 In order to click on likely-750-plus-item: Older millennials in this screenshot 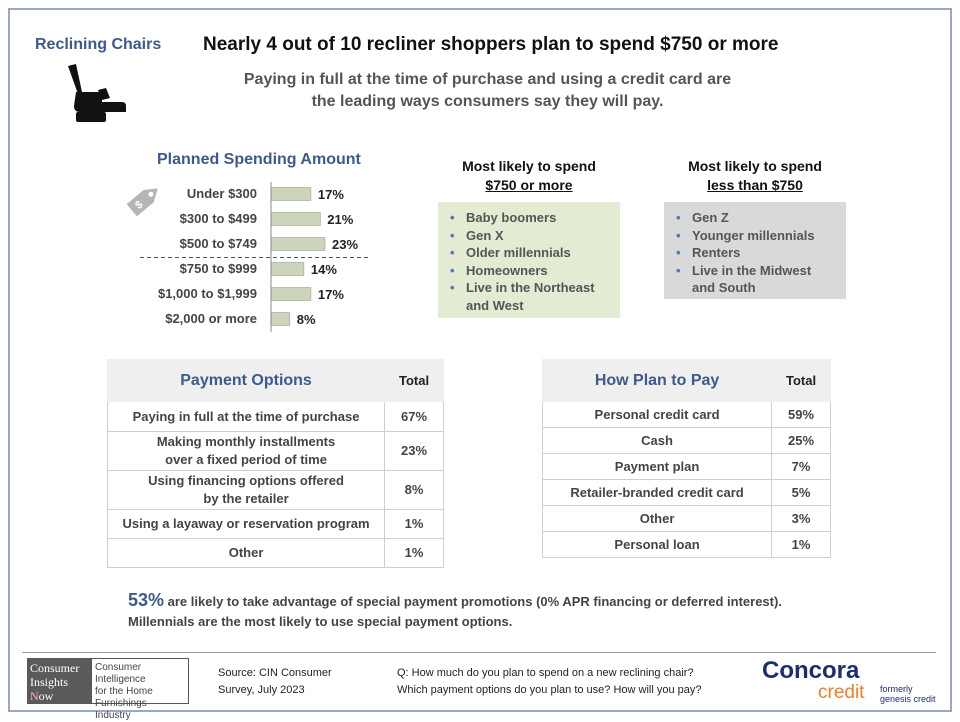, I will do `click(529, 253)`.